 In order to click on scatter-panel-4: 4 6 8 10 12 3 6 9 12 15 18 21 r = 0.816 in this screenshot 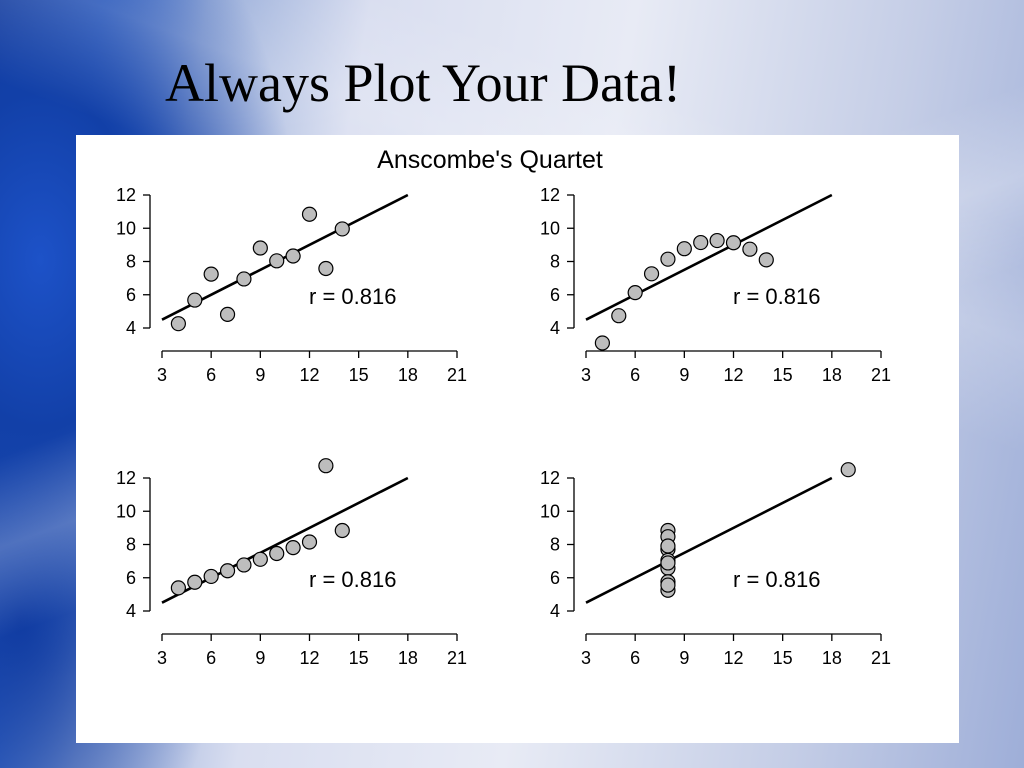, I will do `click(715, 565)`.